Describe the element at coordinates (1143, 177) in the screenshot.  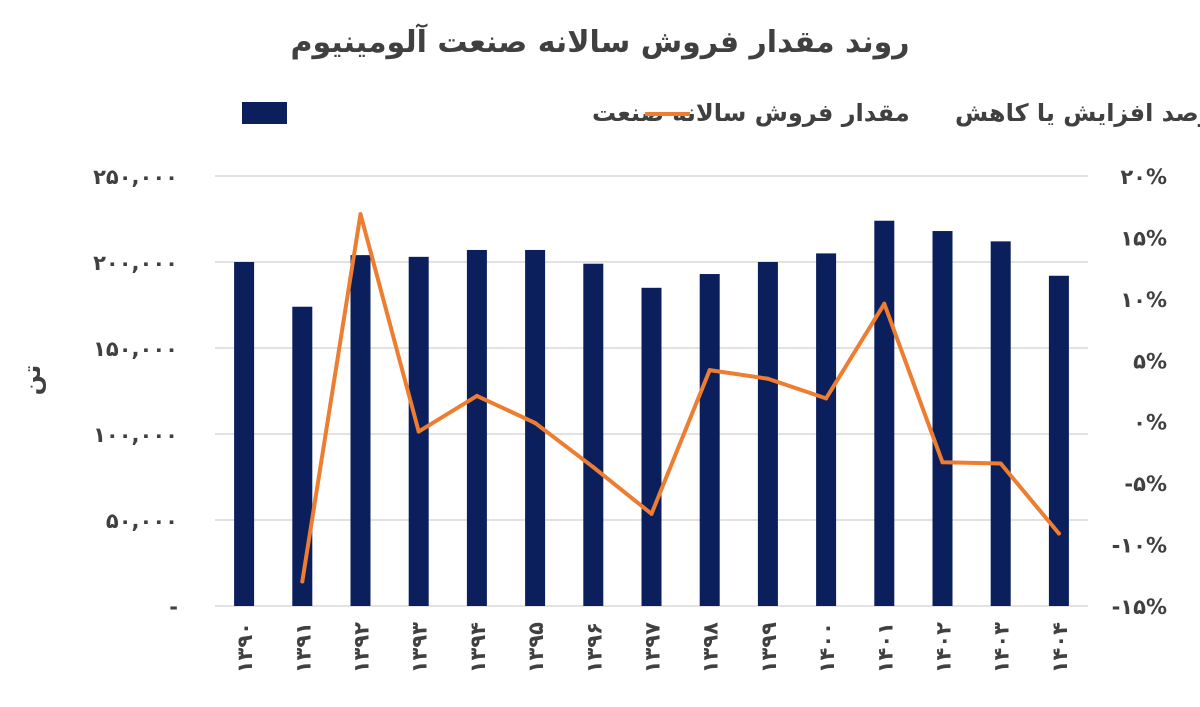
I see `right-tick-label: ۲۰%` at that location.